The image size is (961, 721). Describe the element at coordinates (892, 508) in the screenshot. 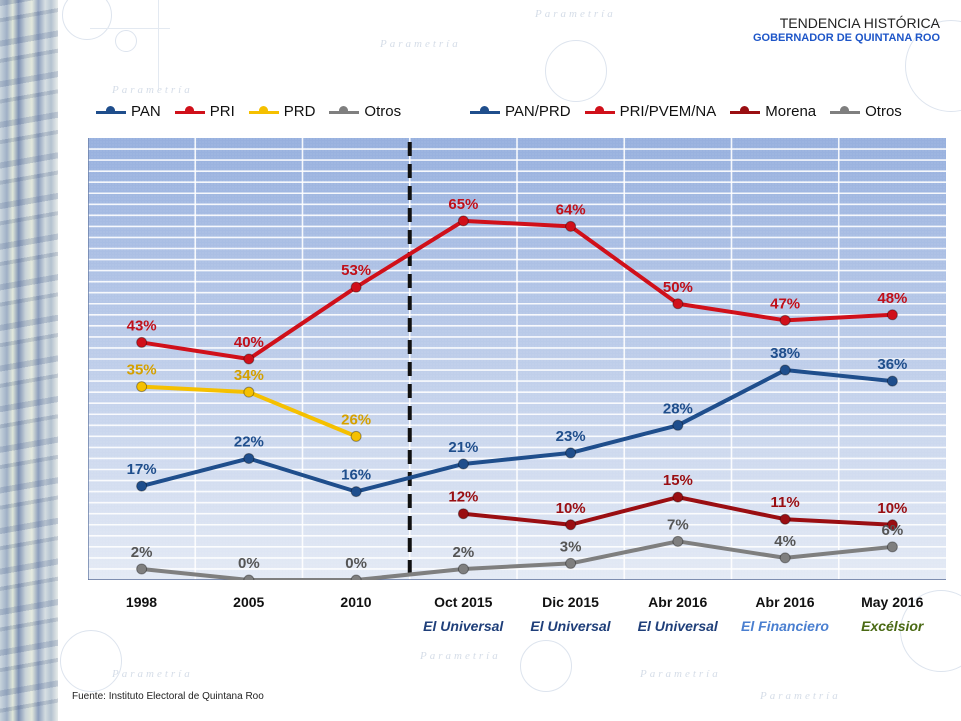

I see `data-label: 10%` at that location.